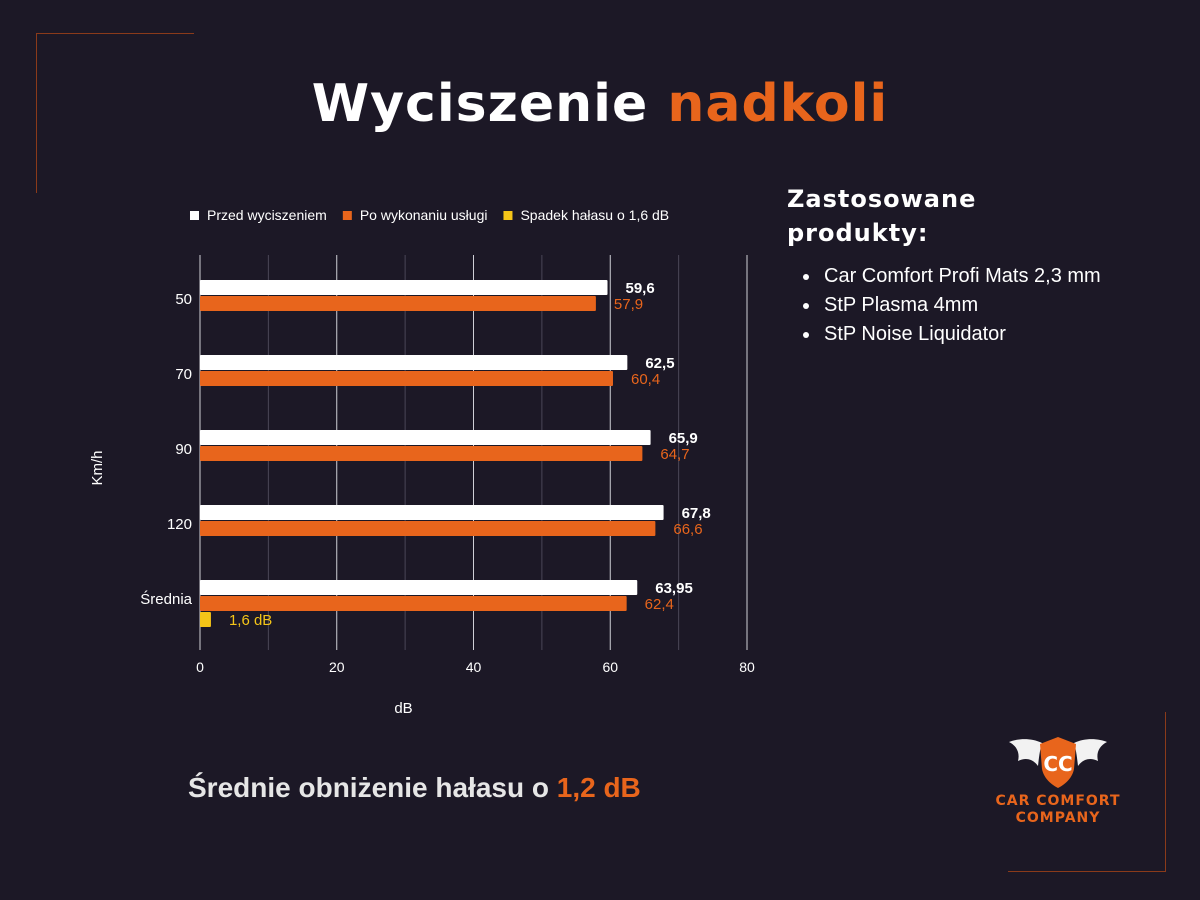 The width and height of the screenshot is (1200, 900). What do you see at coordinates (267, 215) in the screenshot?
I see `legend-label: Przed wyciszeniem` at bounding box center [267, 215].